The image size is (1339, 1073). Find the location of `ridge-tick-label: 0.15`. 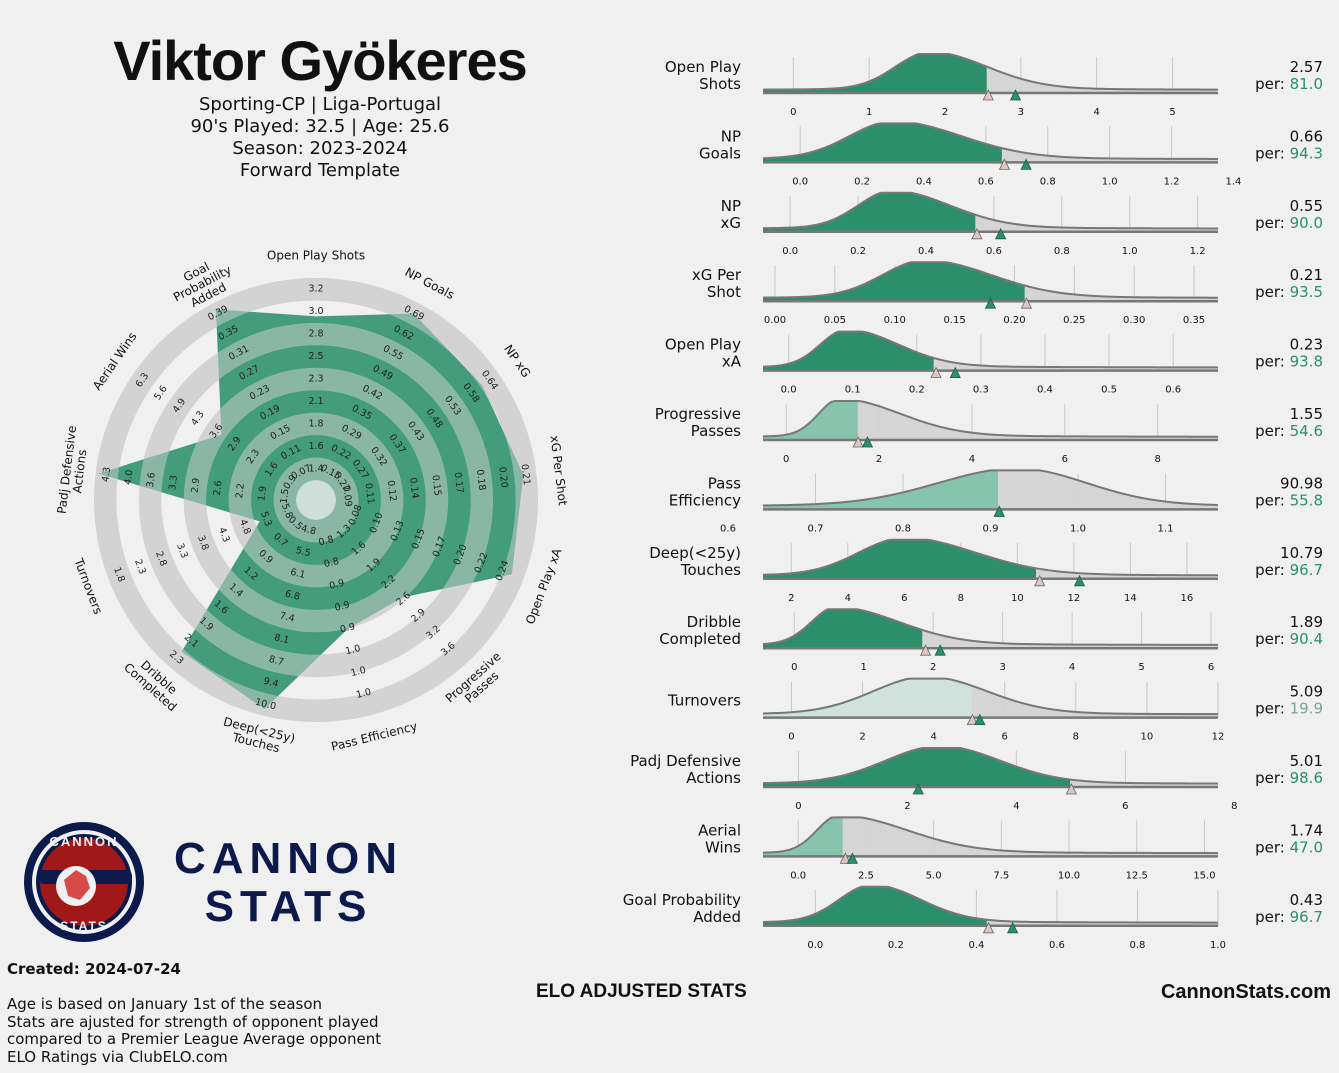

ridge-tick-label: 0.15 is located at coordinates (954, 320).